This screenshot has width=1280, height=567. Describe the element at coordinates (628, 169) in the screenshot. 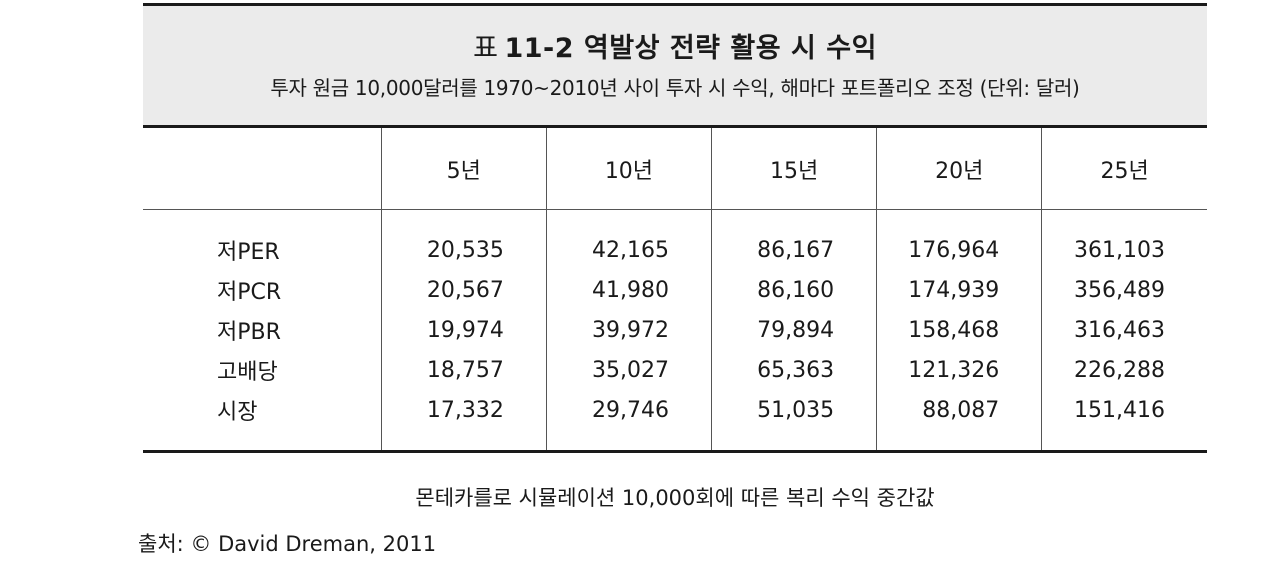

I see `column-header: 10년` at that location.